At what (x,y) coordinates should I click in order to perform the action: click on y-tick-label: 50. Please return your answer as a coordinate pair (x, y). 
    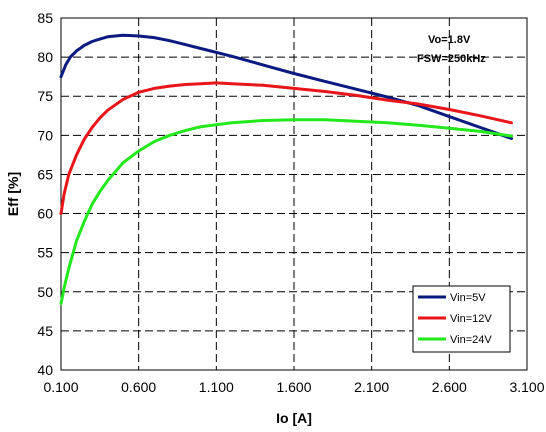
    Looking at the image, I should click on (45, 292).